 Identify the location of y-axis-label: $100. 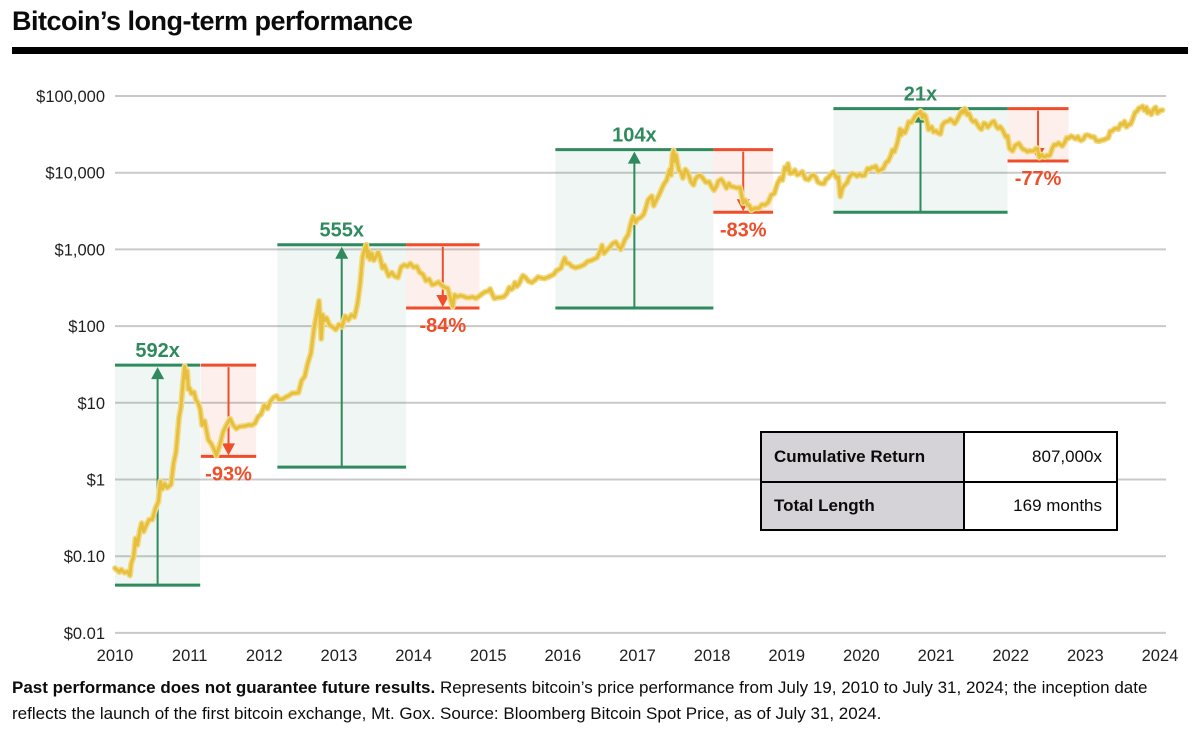
(86, 327).